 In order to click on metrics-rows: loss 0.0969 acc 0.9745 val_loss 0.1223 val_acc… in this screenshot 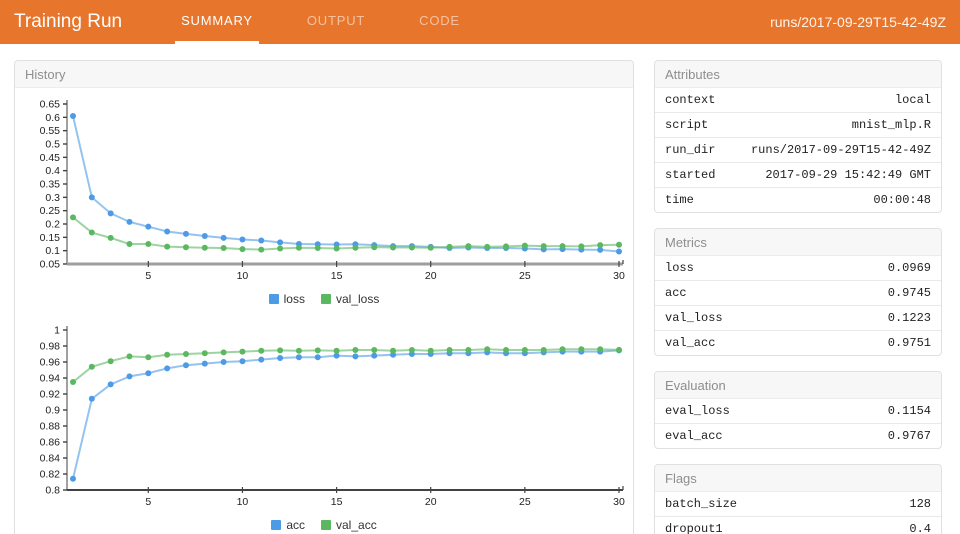, I will do `click(798, 305)`.